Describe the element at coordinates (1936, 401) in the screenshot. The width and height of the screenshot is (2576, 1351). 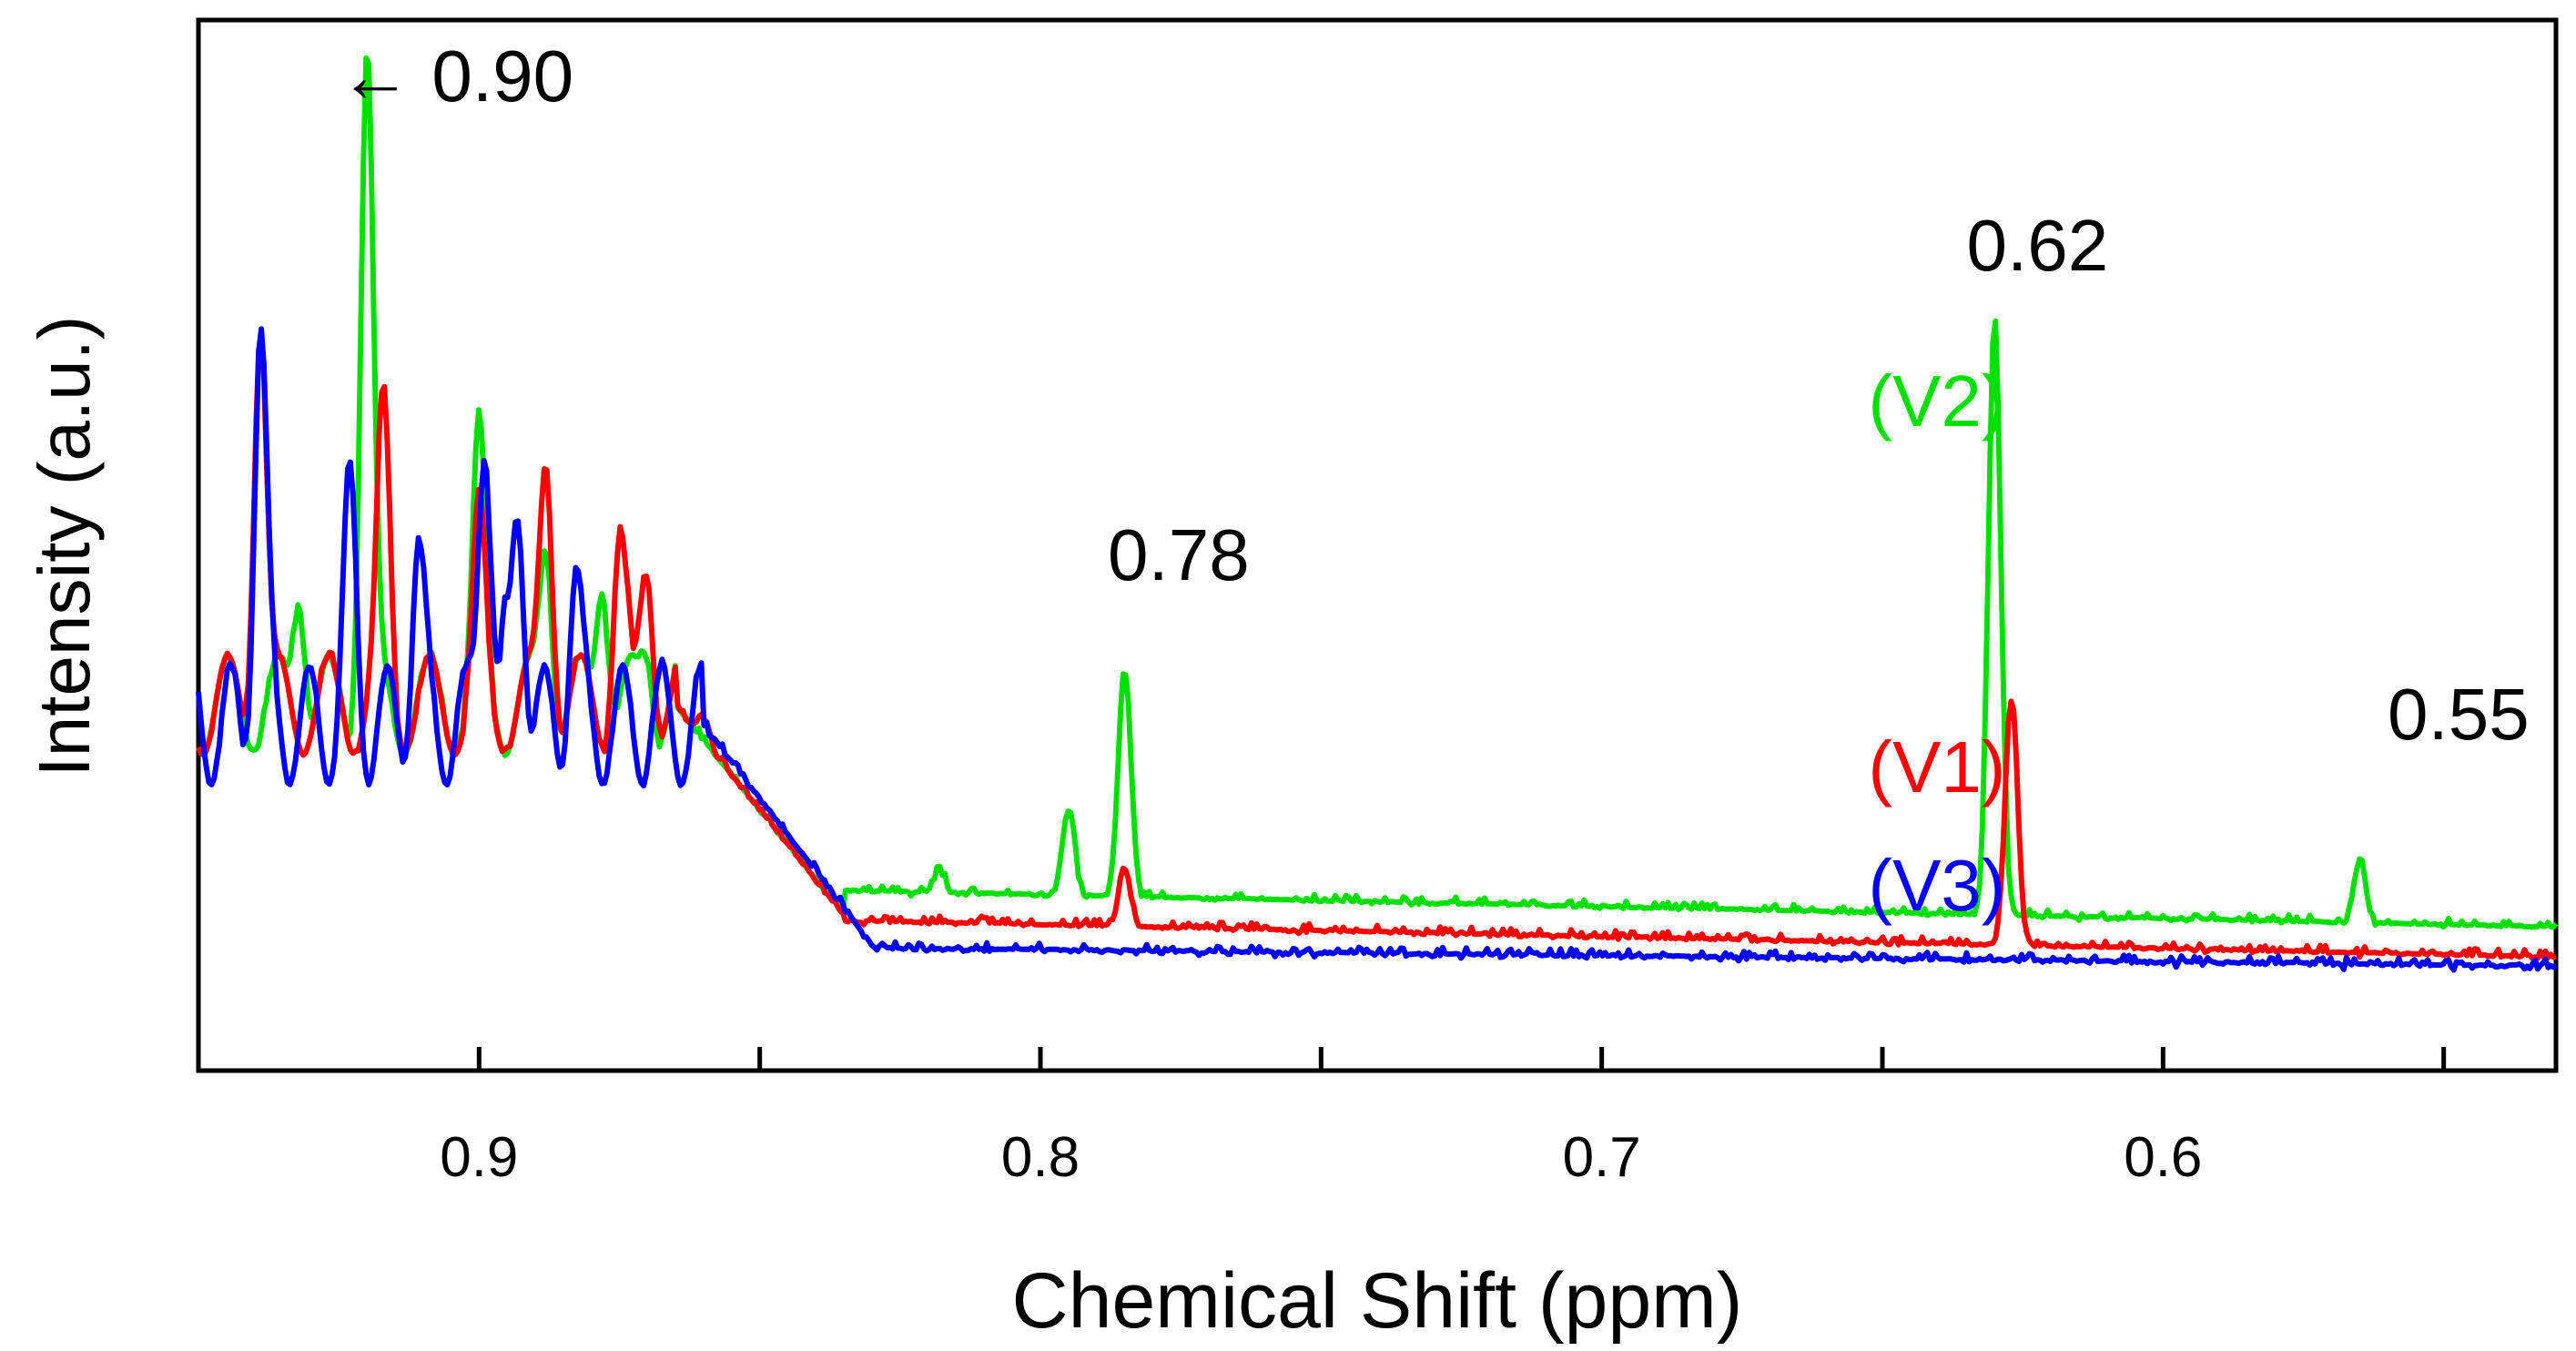
I see `legend-label-0: (V2)` at that location.